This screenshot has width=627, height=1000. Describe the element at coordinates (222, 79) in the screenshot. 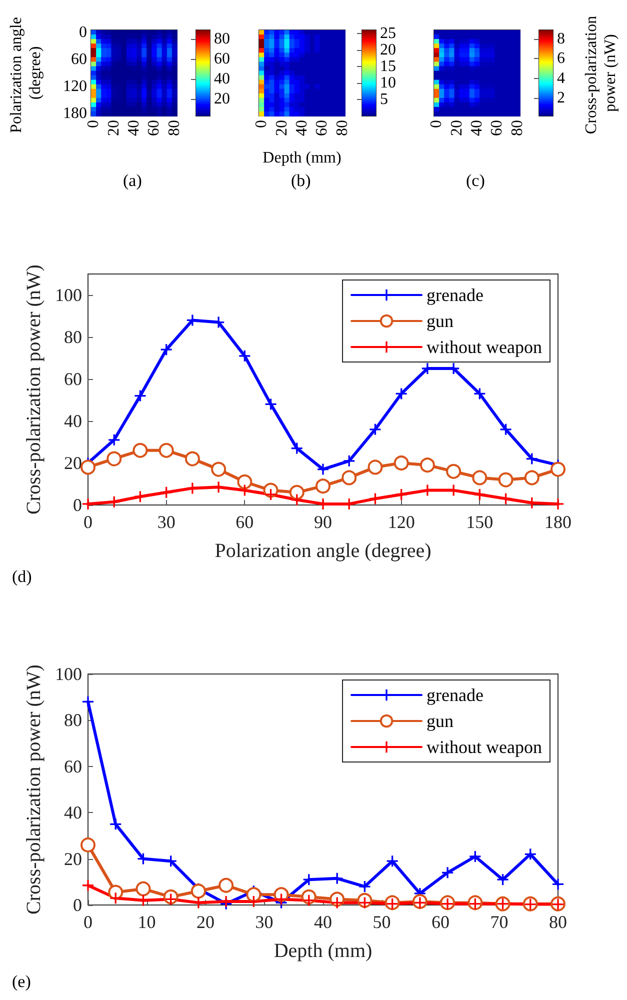

I see `color-bar-label: 40` at that location.